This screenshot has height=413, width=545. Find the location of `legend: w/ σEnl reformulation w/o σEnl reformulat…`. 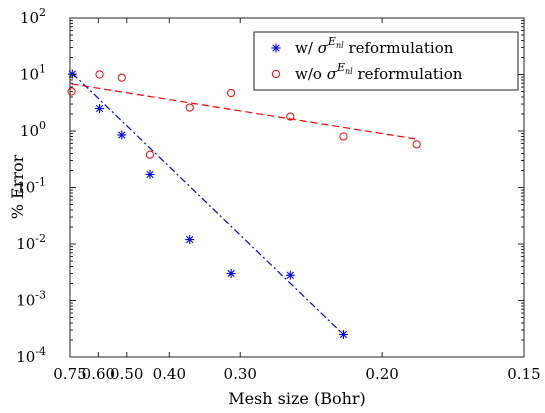

legend: w/ σEnl reformulation w/o σEnl reformulat… is located at coordinates (386, 61).